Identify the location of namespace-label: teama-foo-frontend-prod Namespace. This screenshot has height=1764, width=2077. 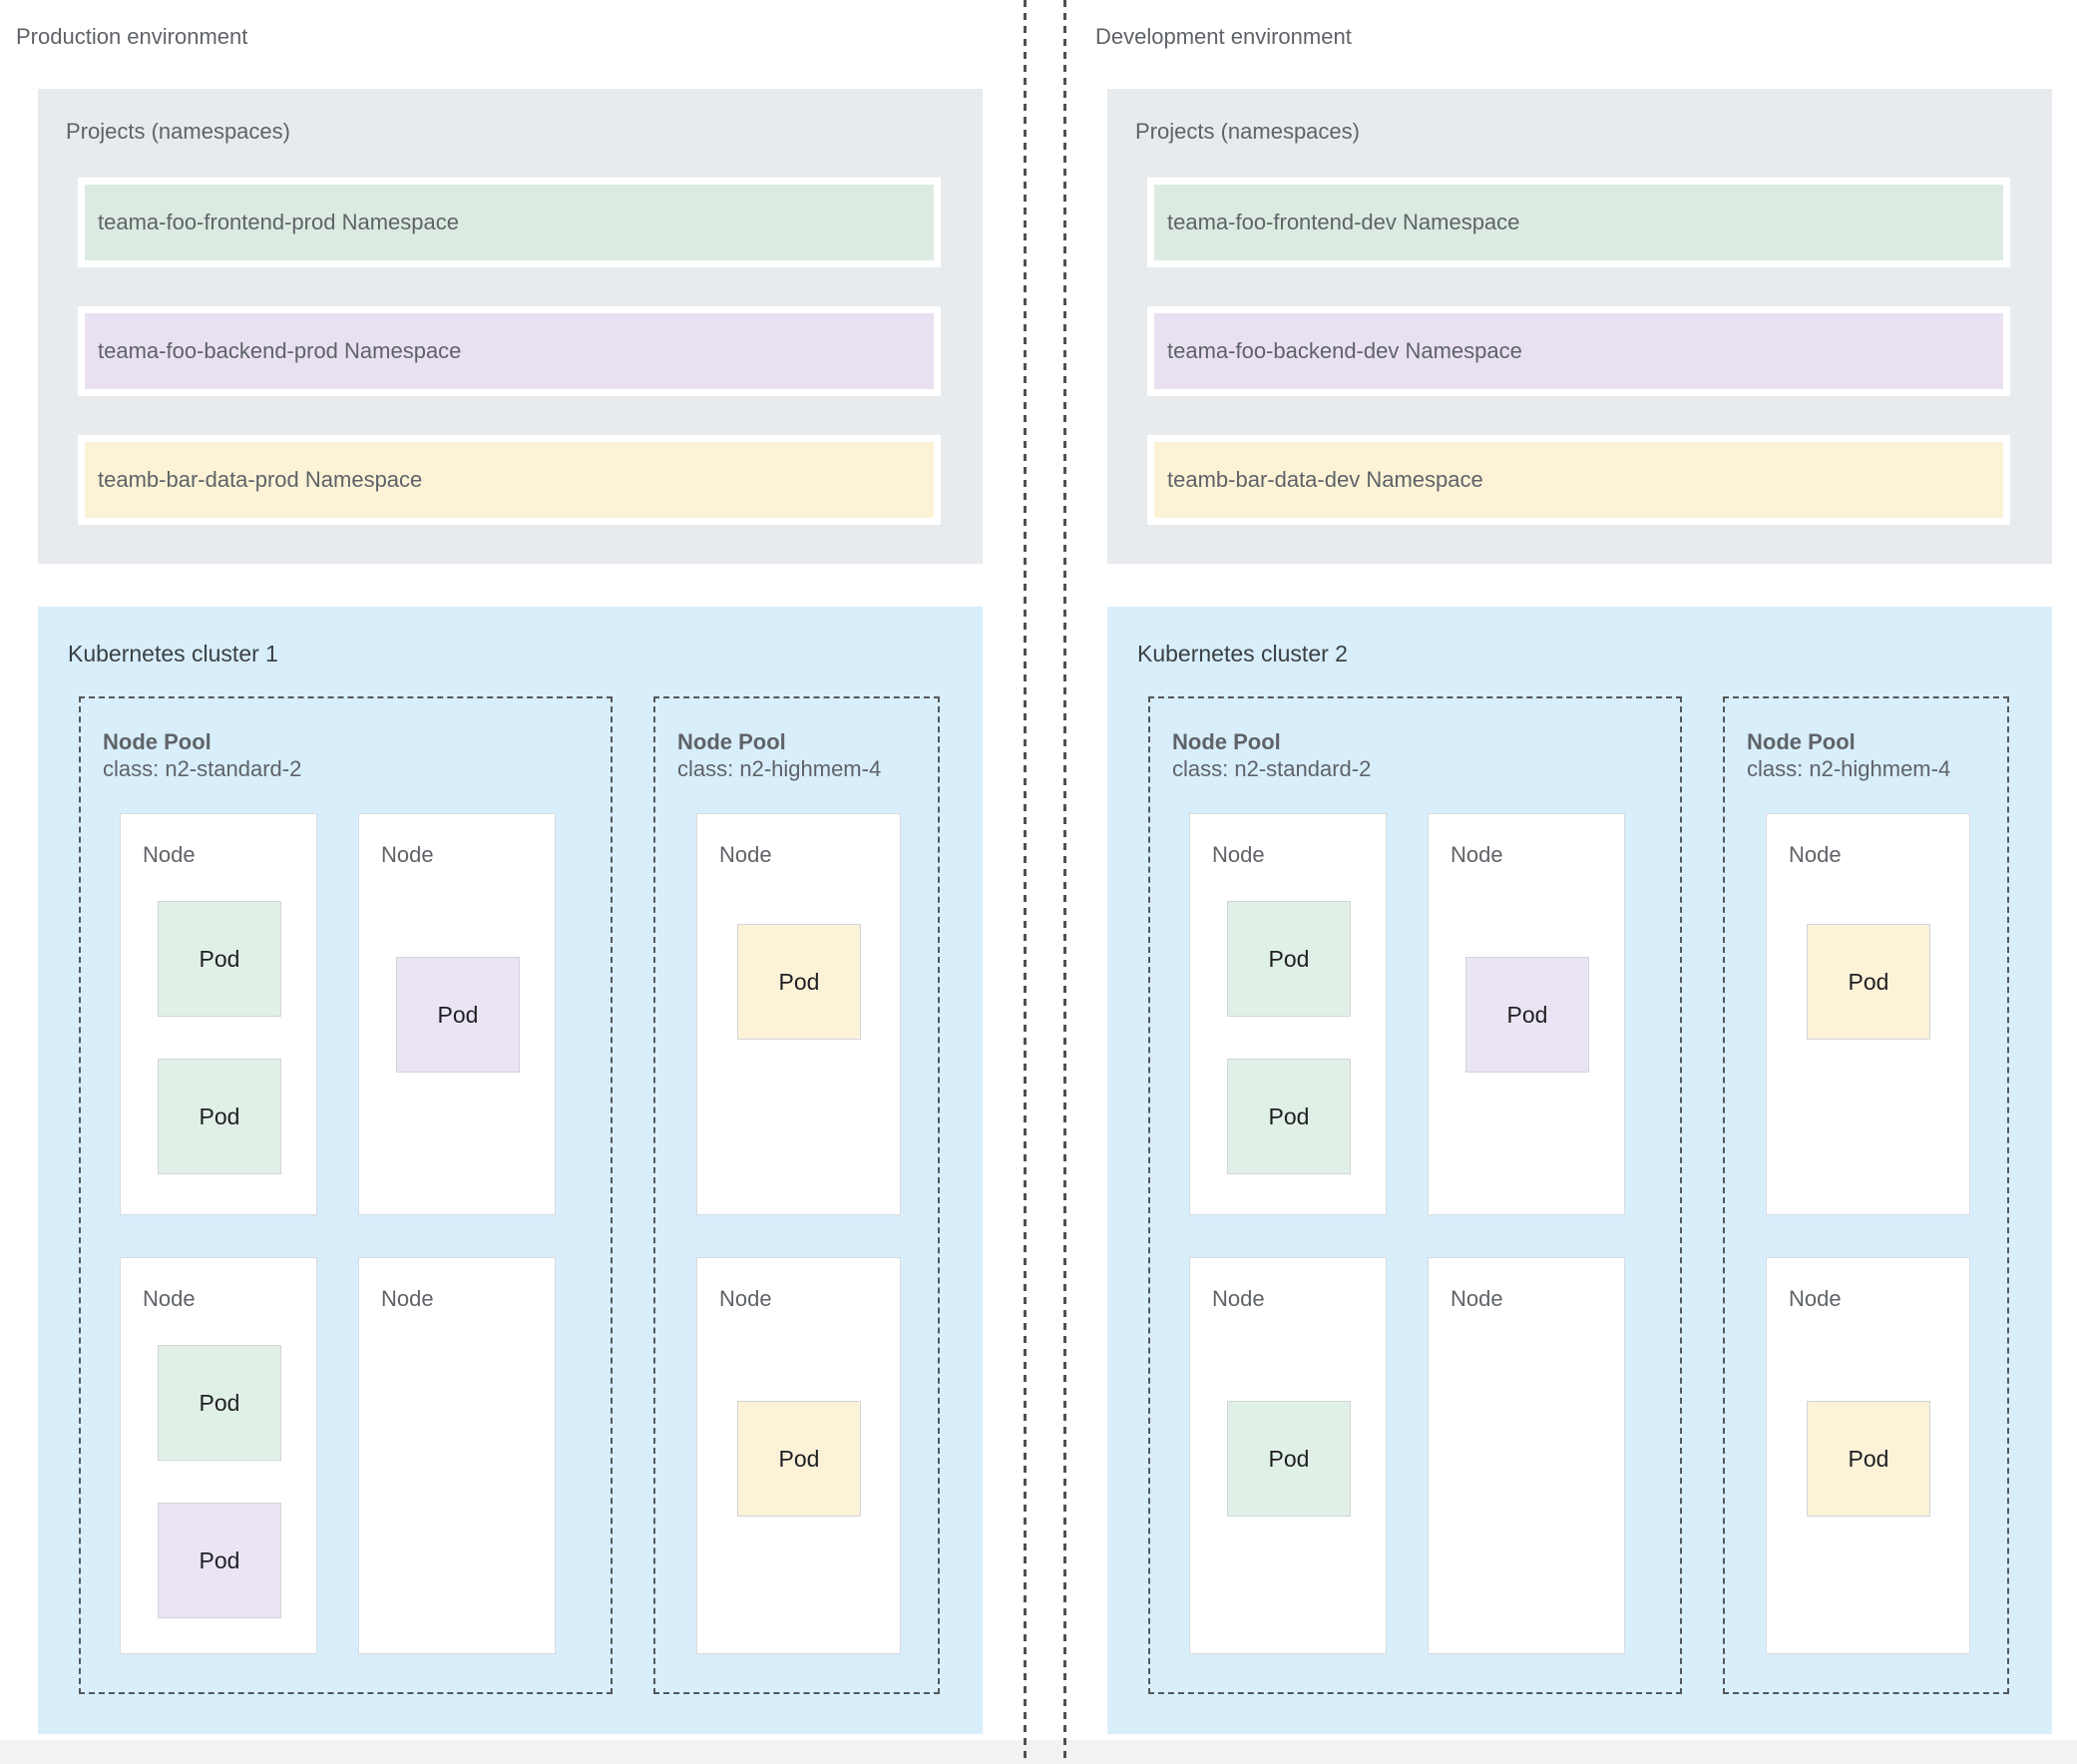
(279, 222).